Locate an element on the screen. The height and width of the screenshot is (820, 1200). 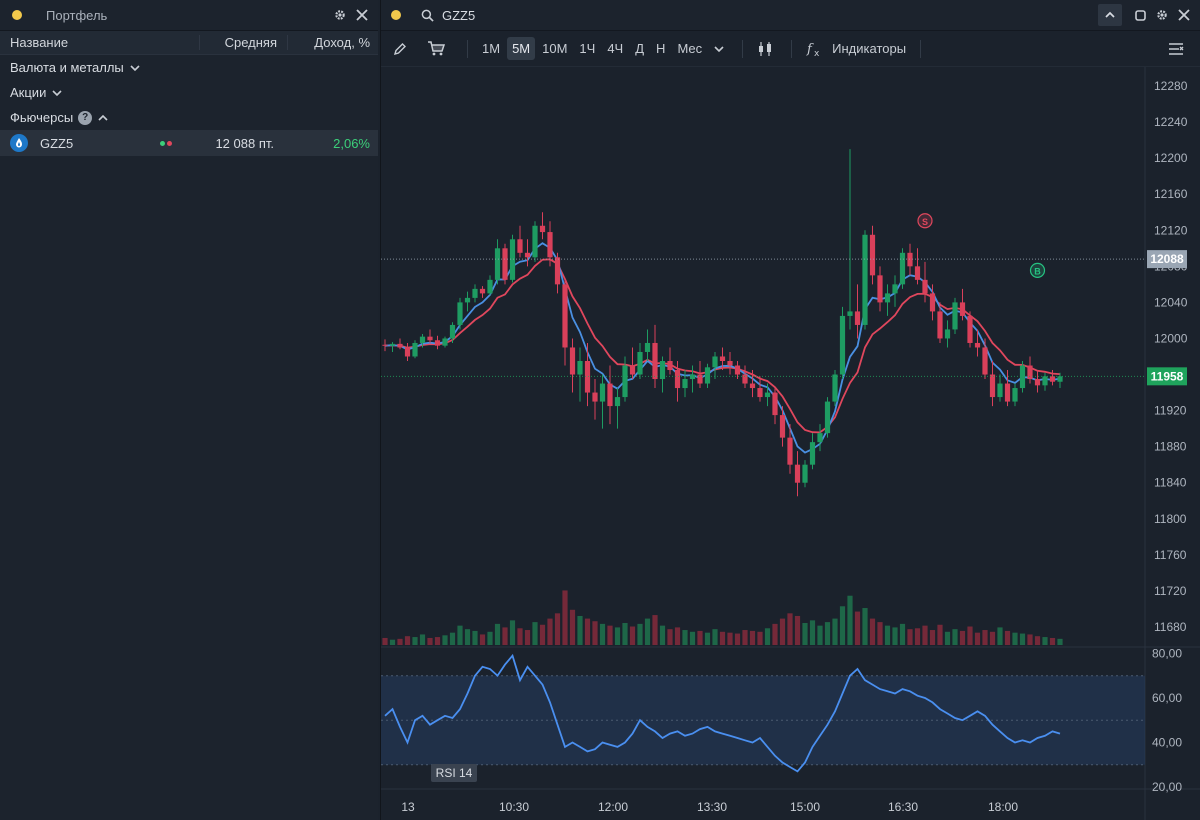
column-average: Средняя is located at coordinates (244, 42).